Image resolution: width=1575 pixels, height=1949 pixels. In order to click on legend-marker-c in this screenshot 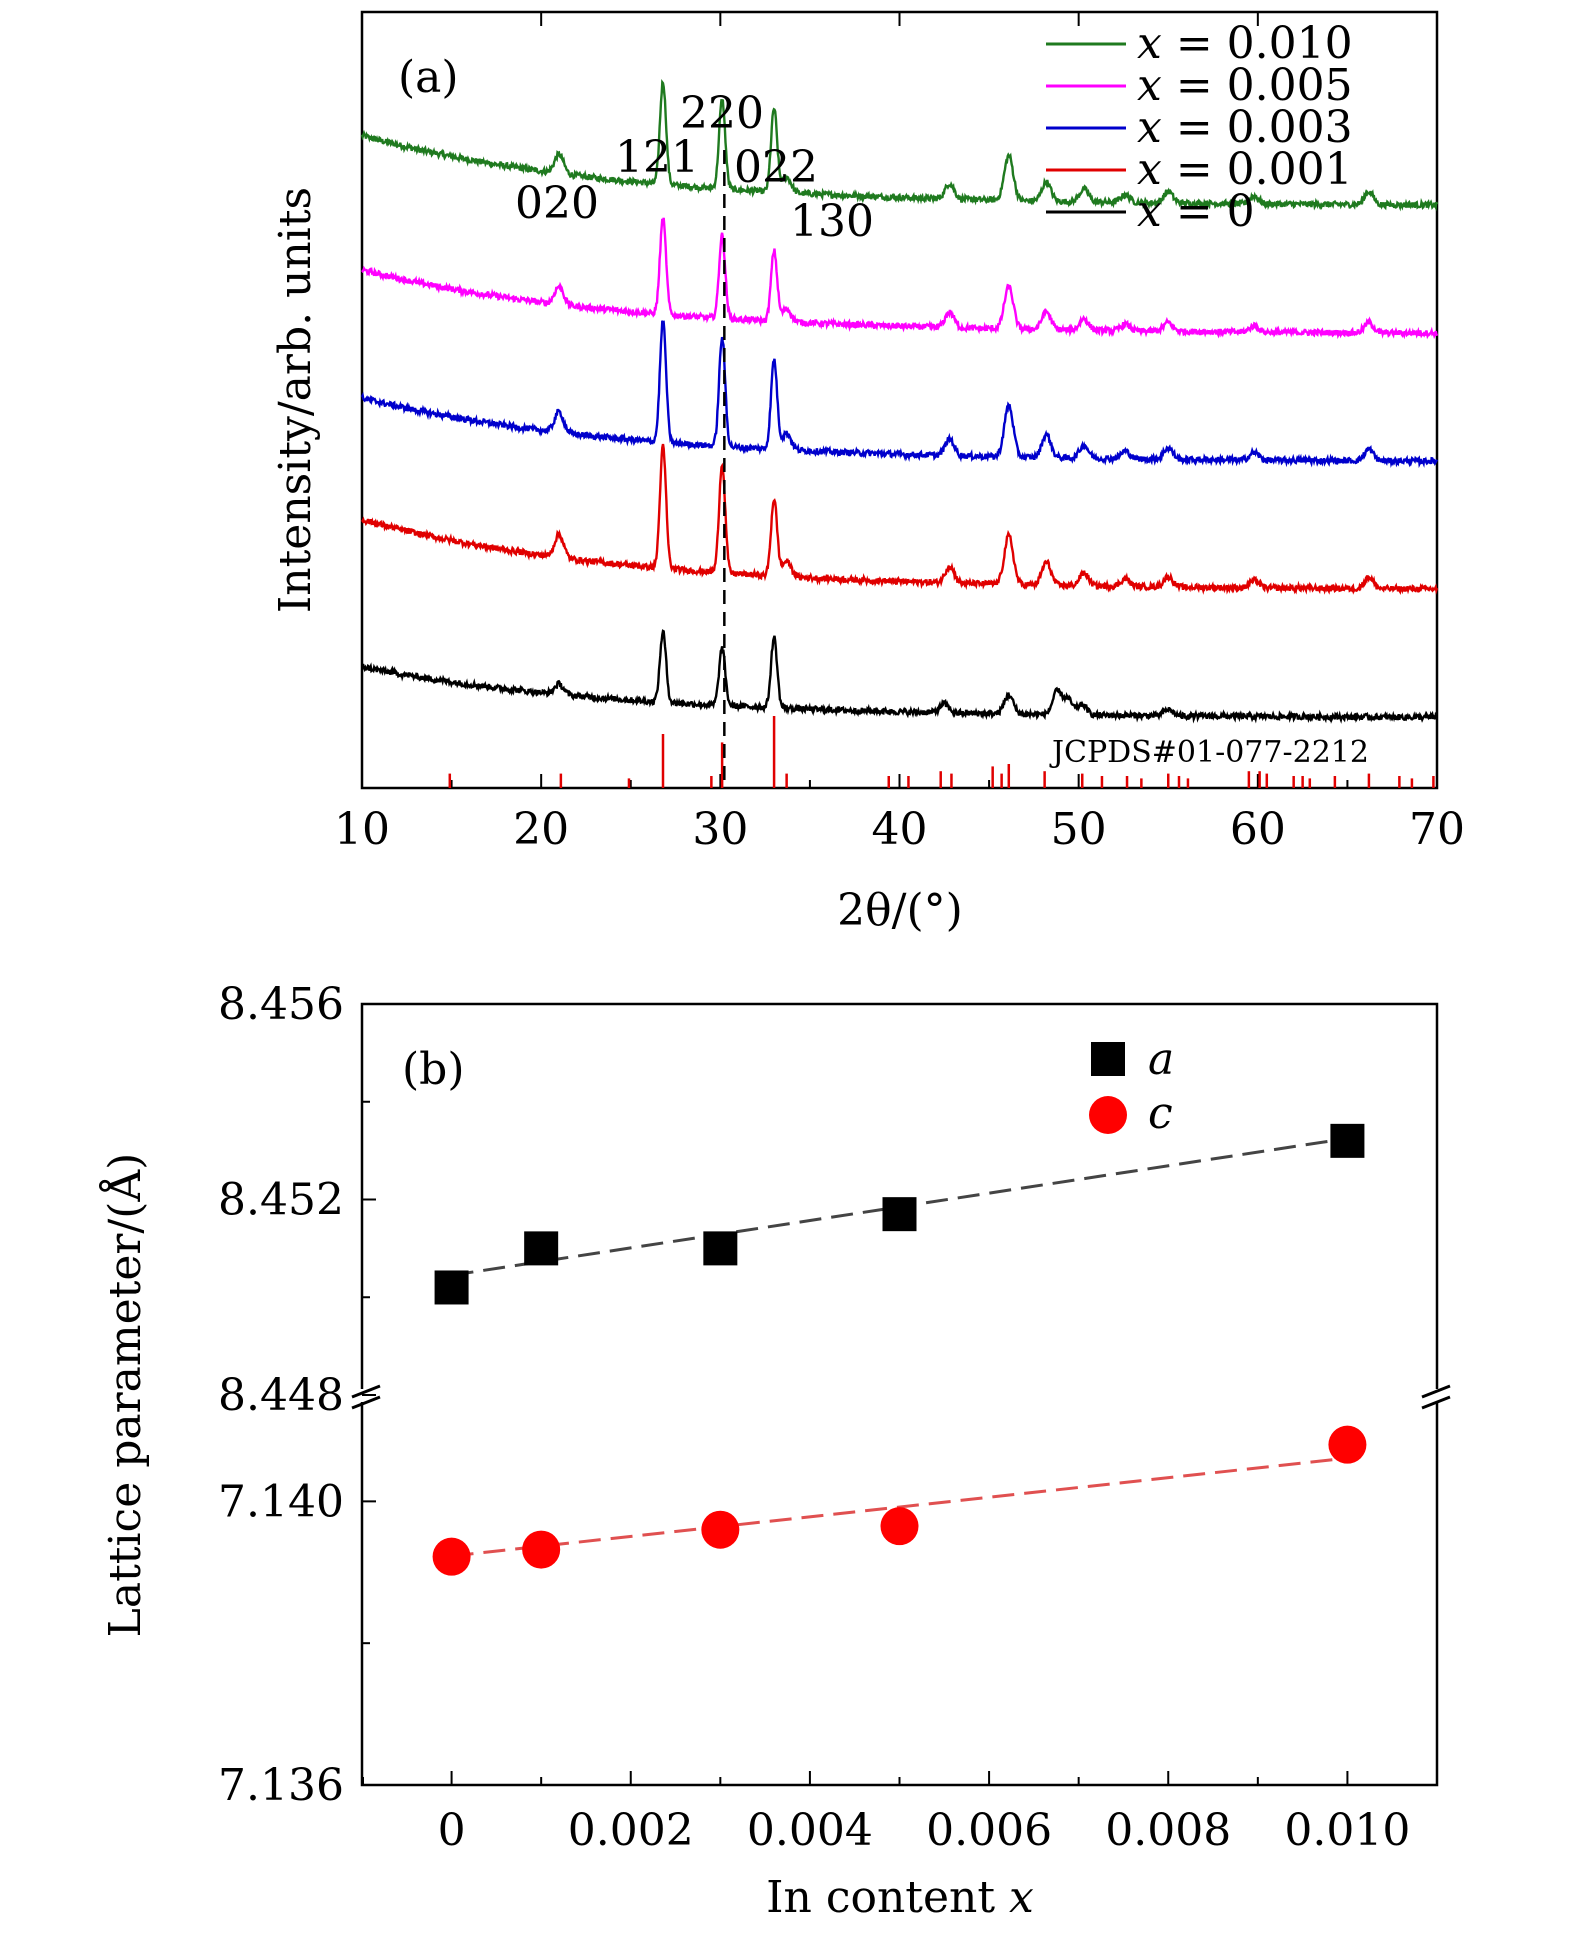, I will do `click(1108, 1115)`.